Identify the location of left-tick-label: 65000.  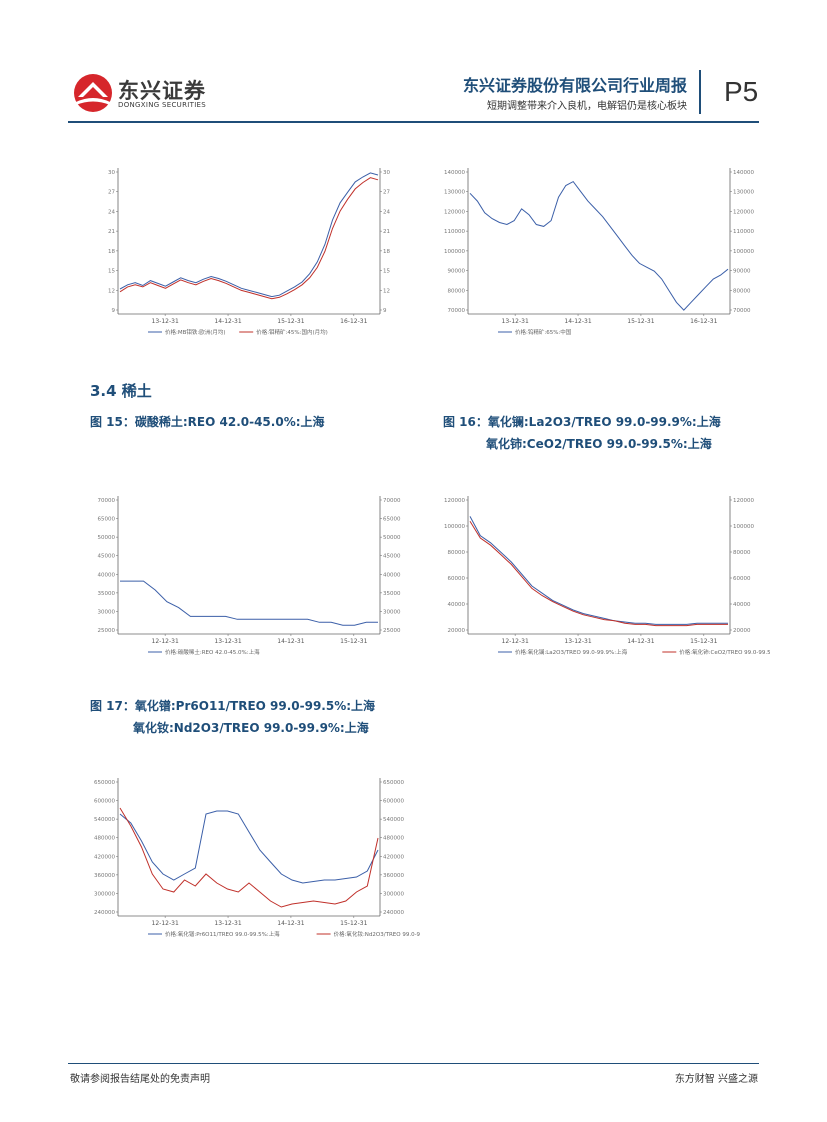
(107, 520).